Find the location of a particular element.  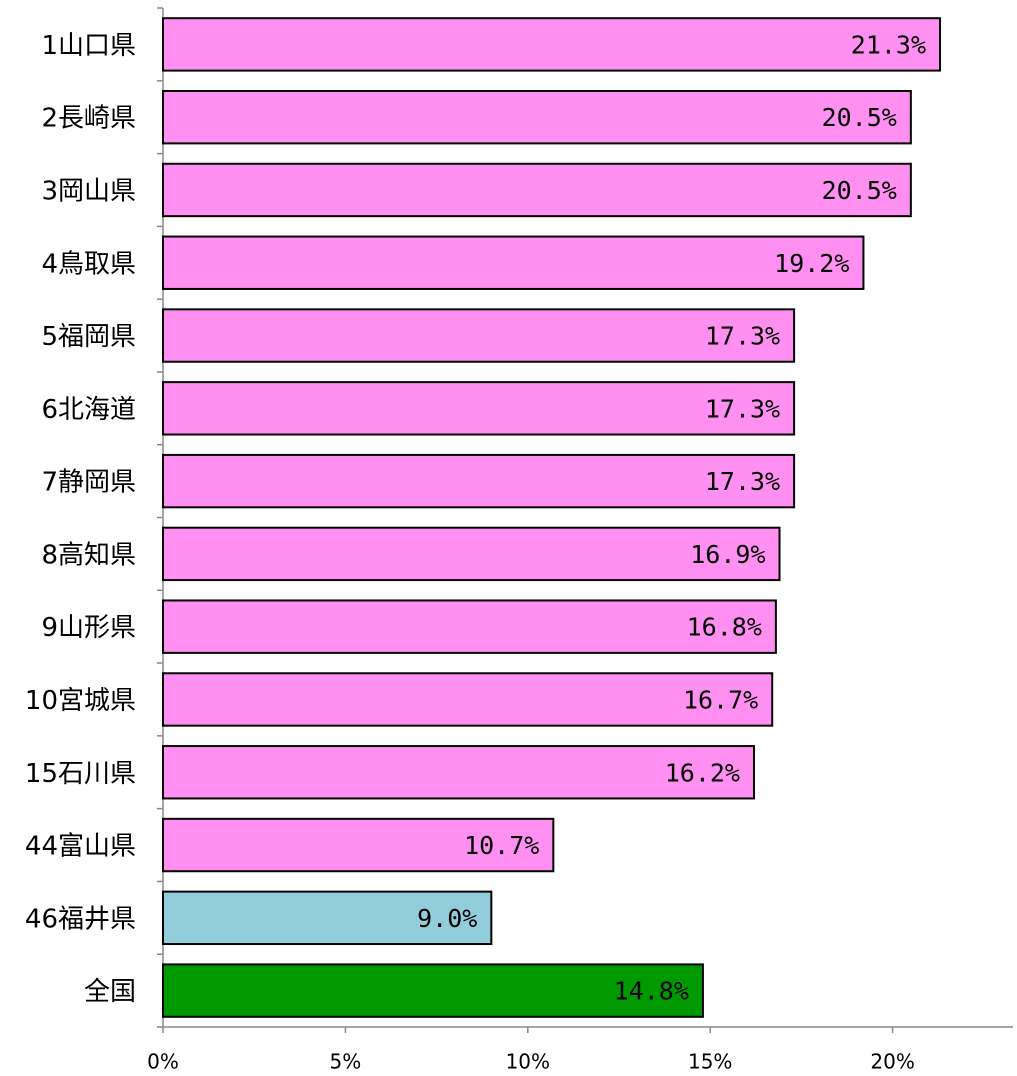

category-label: 2長崎県 is located at coordinates (88, 119).